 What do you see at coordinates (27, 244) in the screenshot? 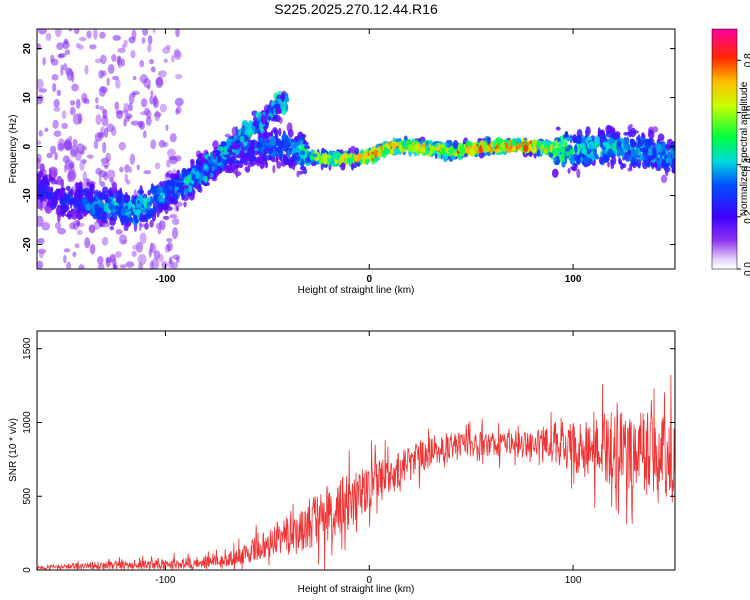
I see `y-tick-label: -20` at bounding box center [27, 244].